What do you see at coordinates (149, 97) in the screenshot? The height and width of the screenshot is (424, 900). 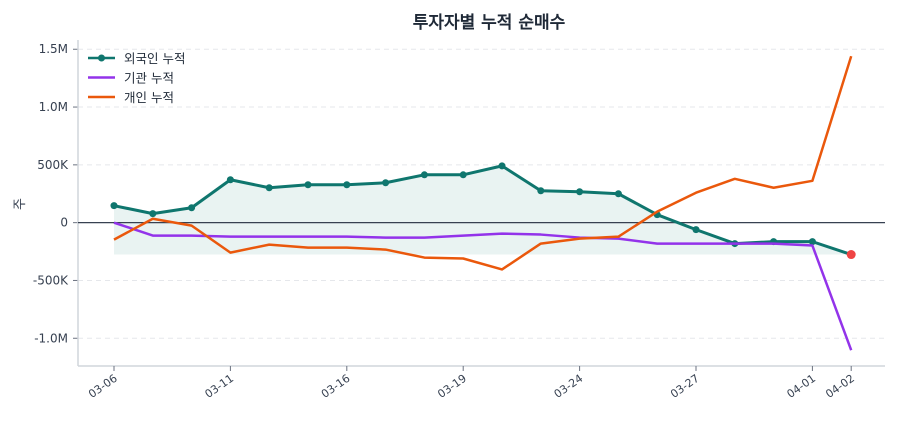 I see `legend-label-2: 개인 누적` at bounding box center [149, 97].